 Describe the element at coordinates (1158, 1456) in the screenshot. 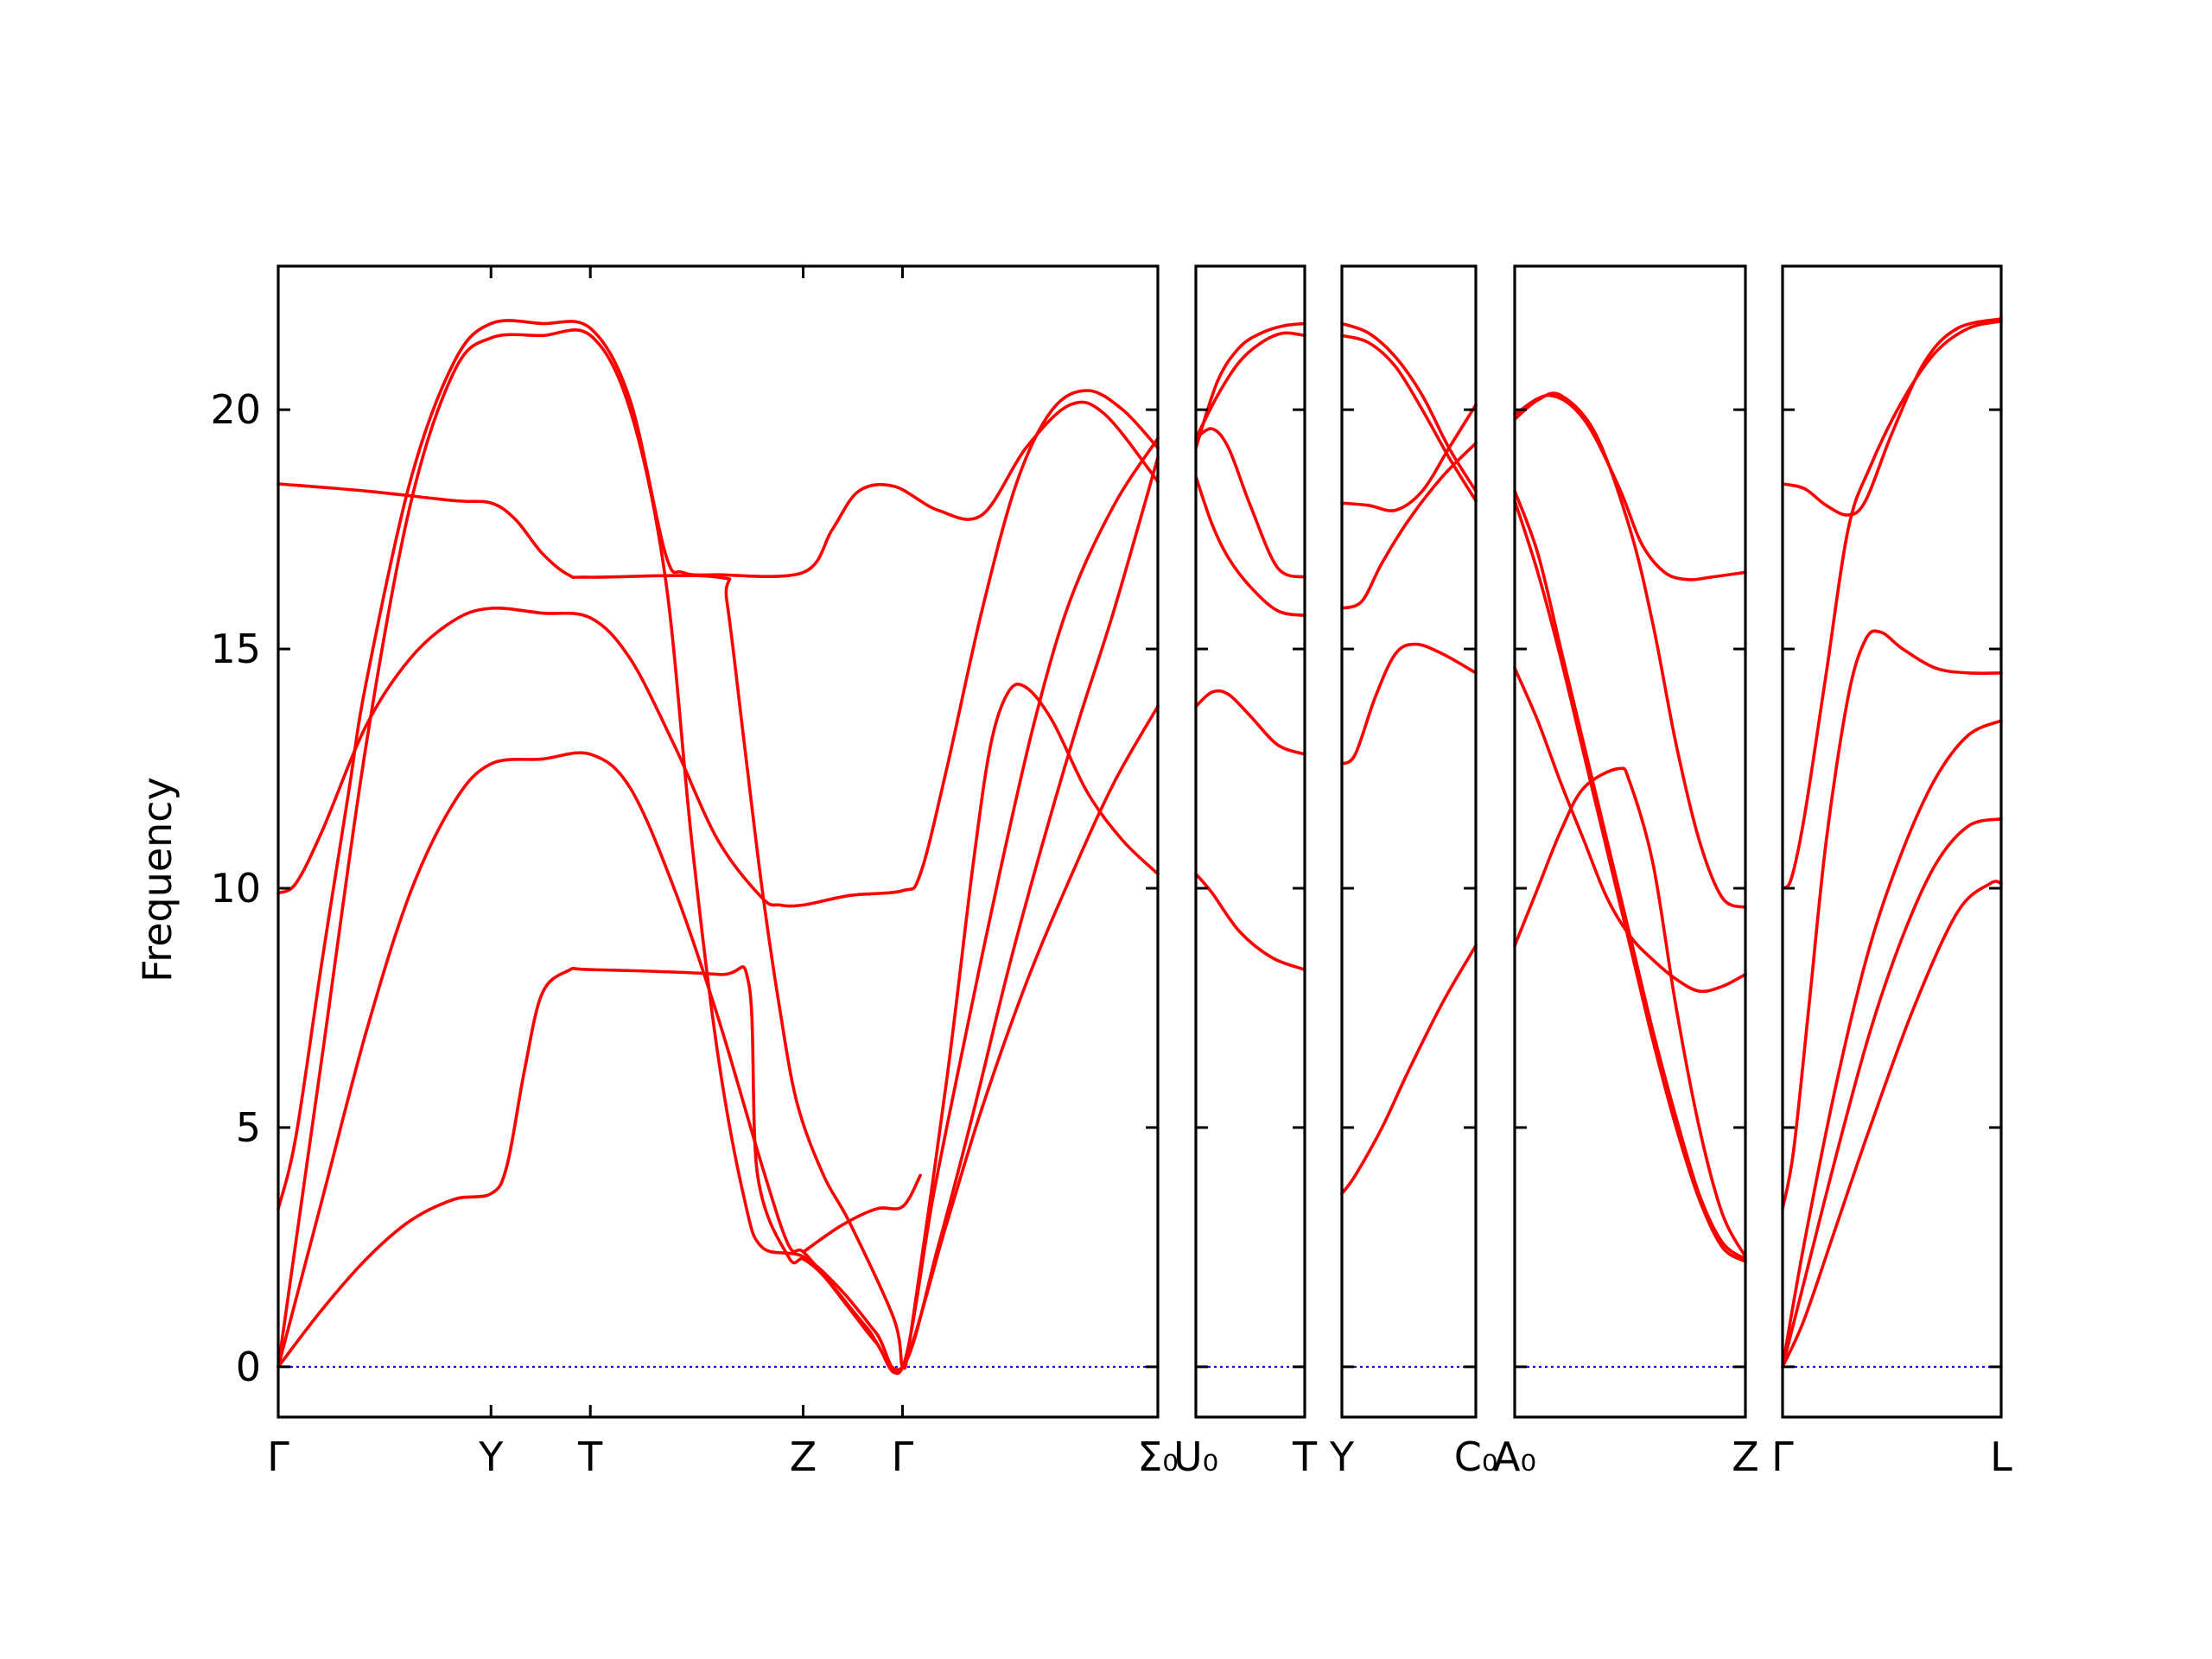

I see `x-tick-label: Σ₀` at that location.